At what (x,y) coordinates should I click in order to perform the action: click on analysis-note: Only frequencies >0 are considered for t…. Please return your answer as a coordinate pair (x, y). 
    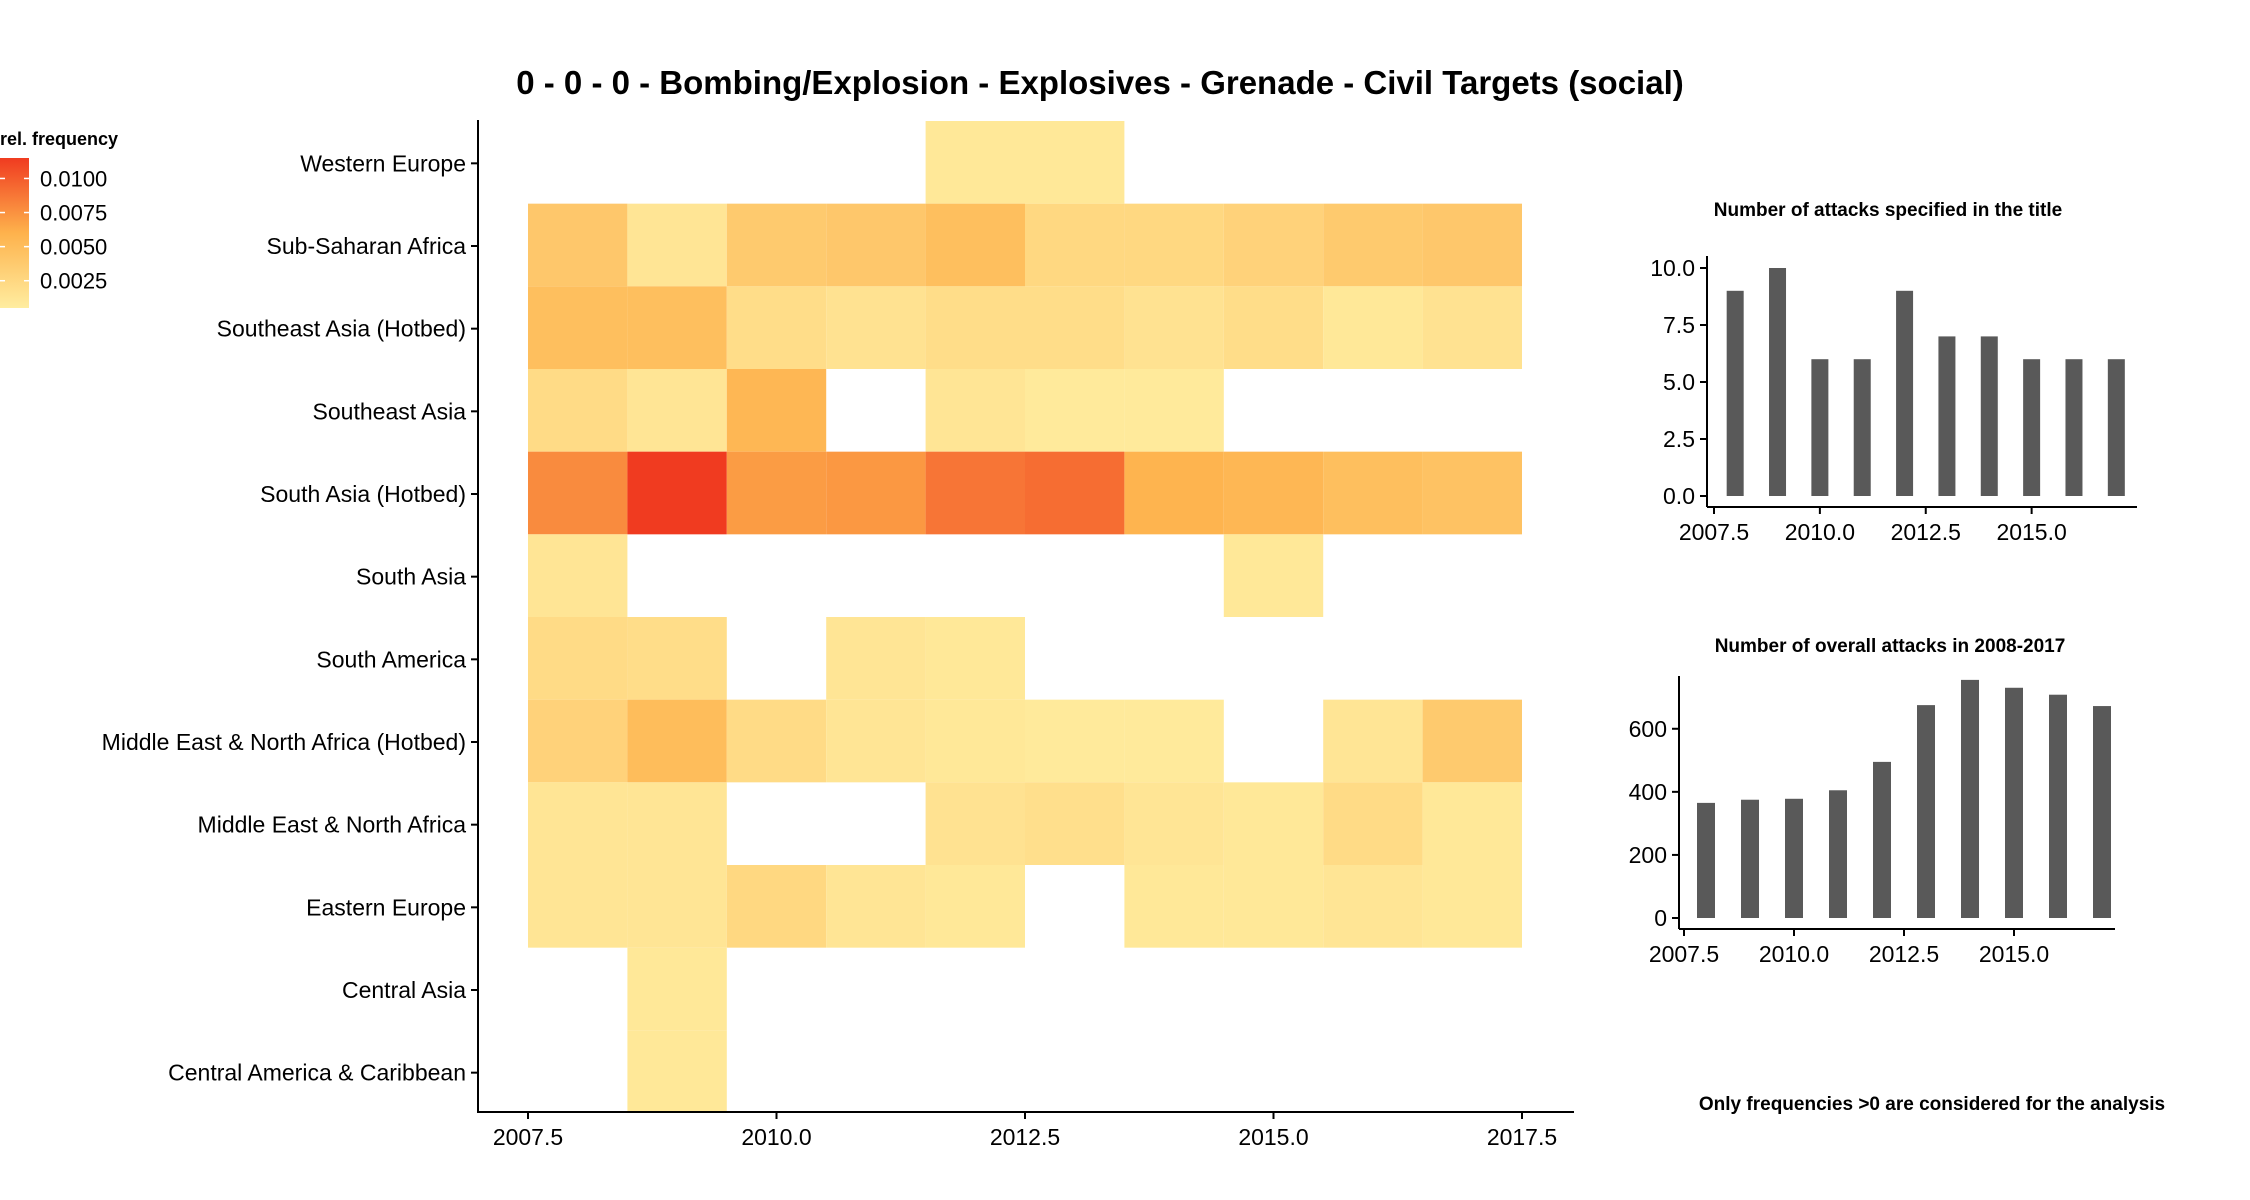
    Looking at the image, I should click on (1932, 1104).